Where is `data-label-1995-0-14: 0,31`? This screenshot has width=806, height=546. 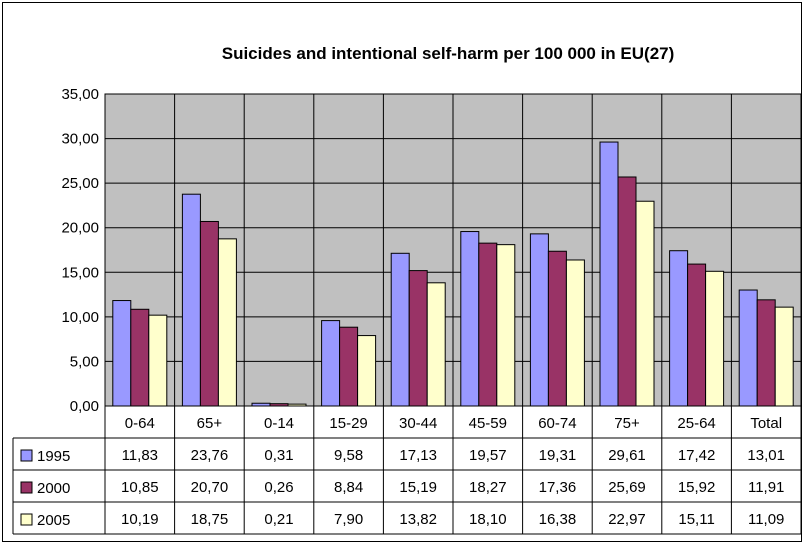
data-label-1995-0-14: 0,31 is located at coordinates (278, 455).